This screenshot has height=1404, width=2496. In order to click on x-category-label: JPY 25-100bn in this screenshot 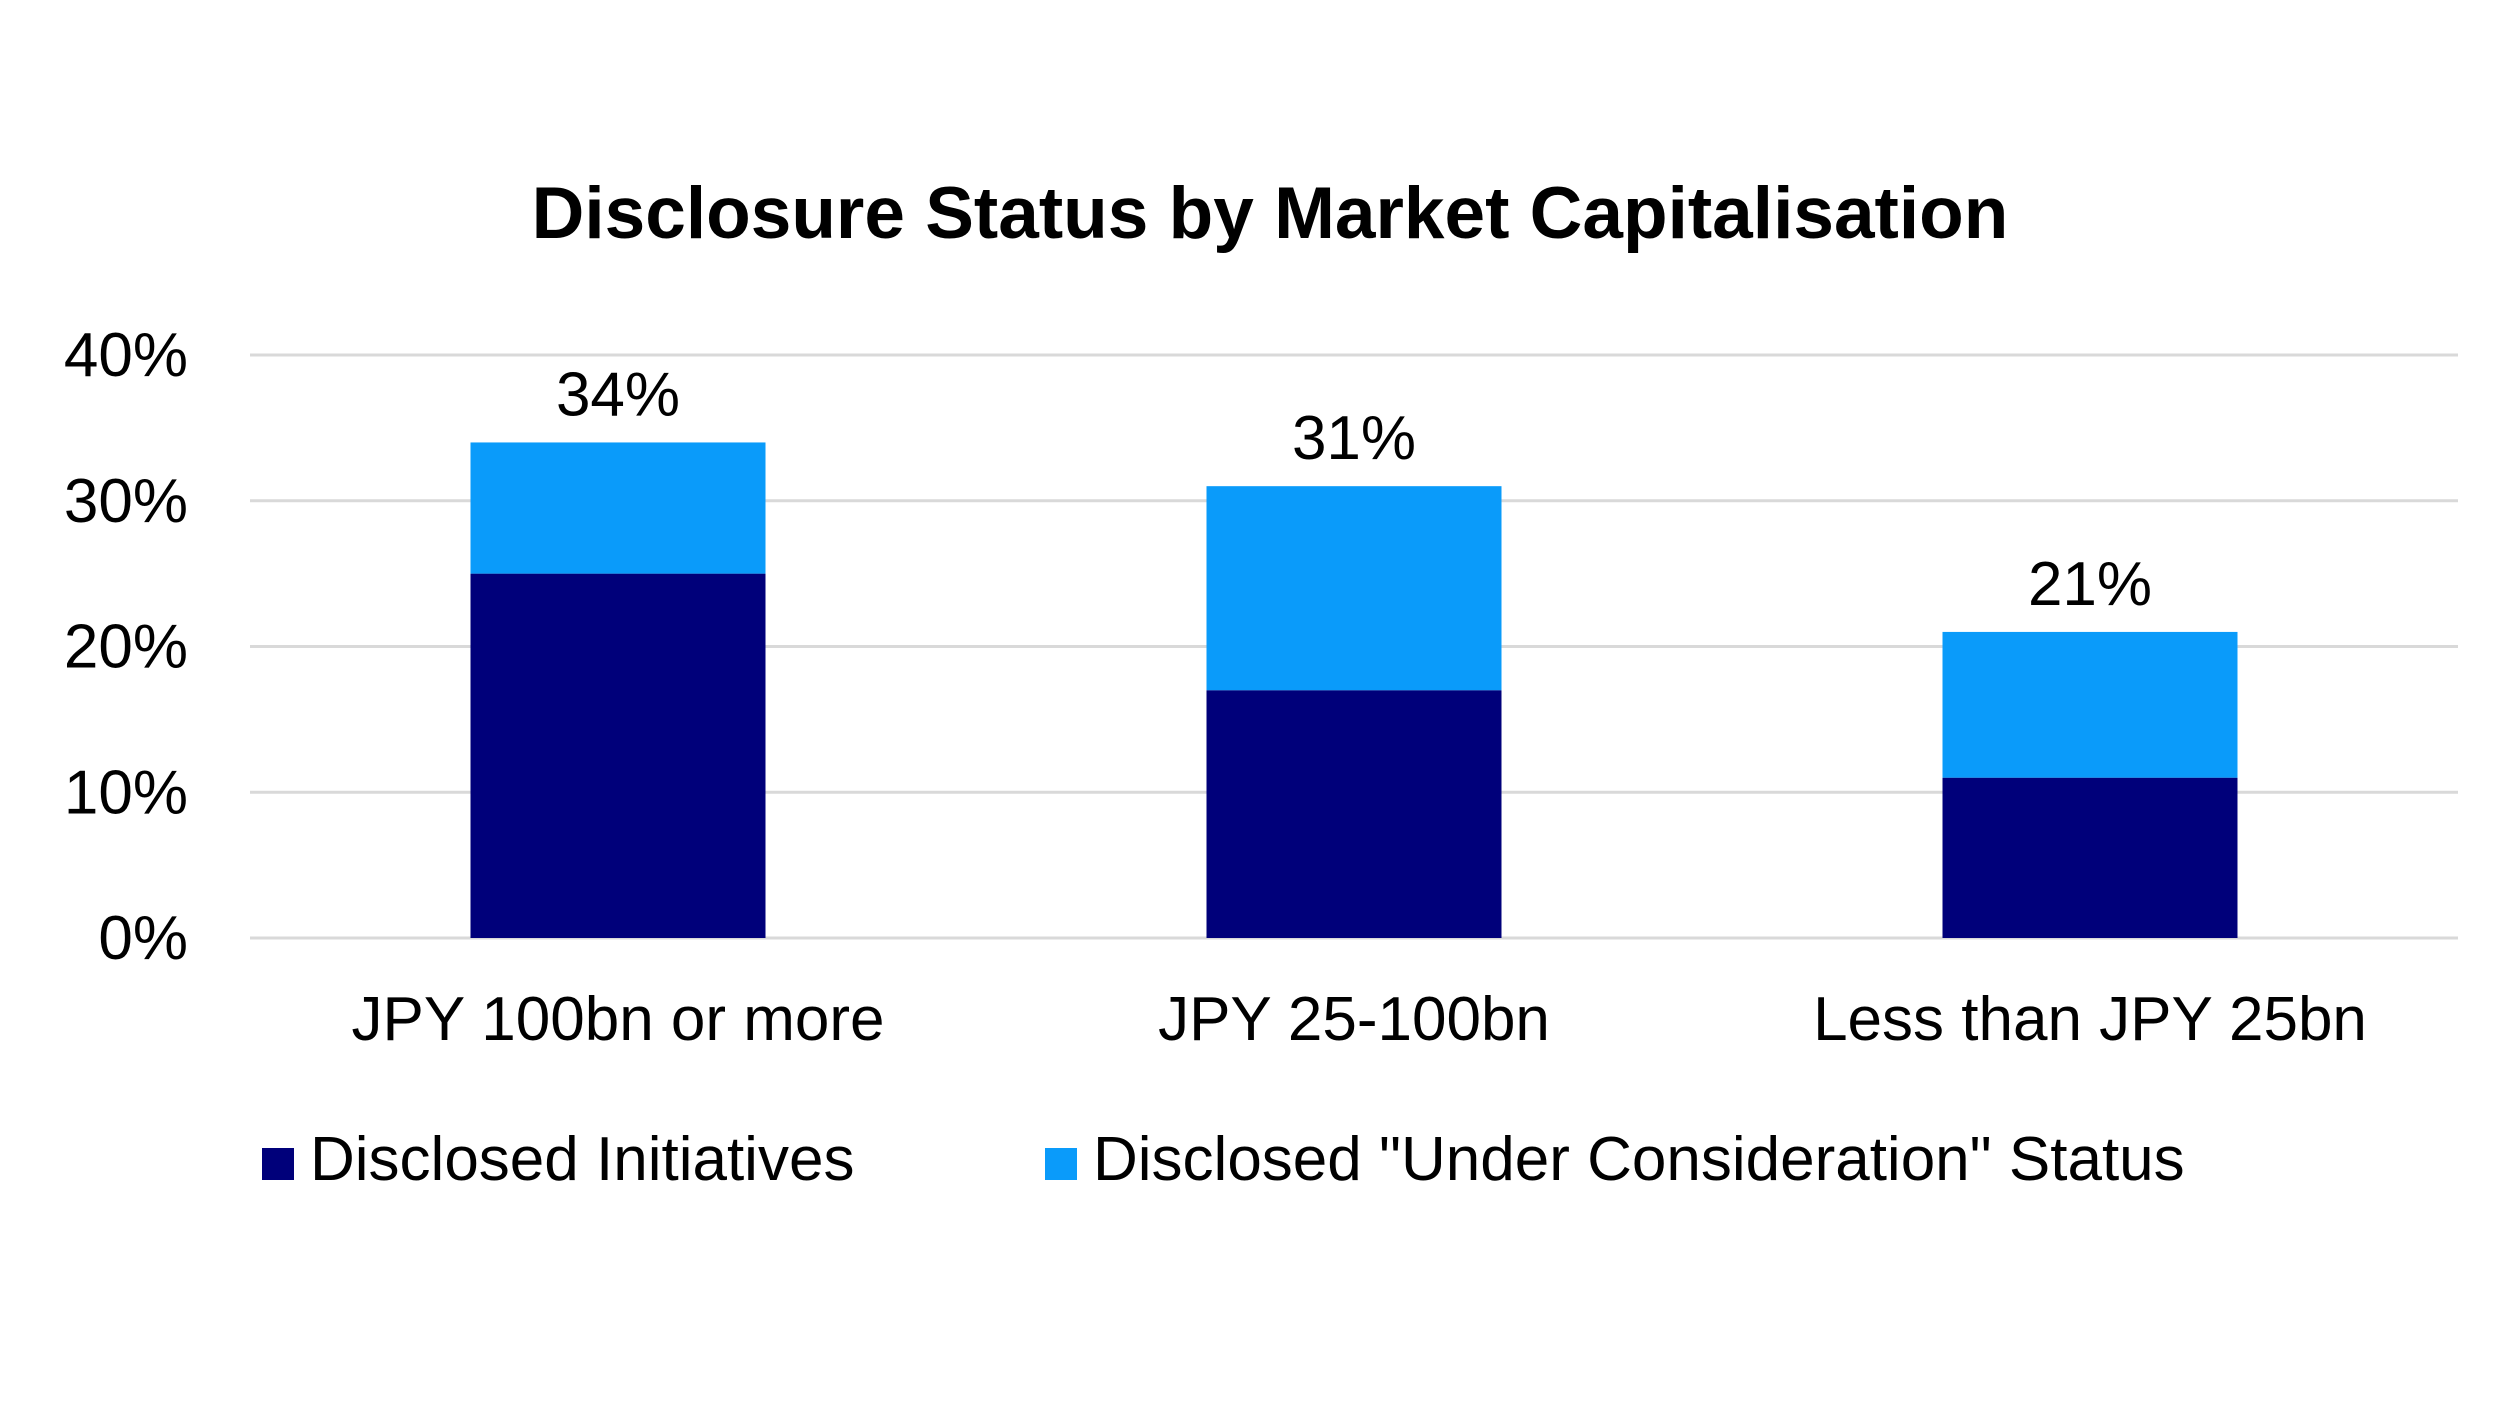, I will do `click(1354, 1019)`.